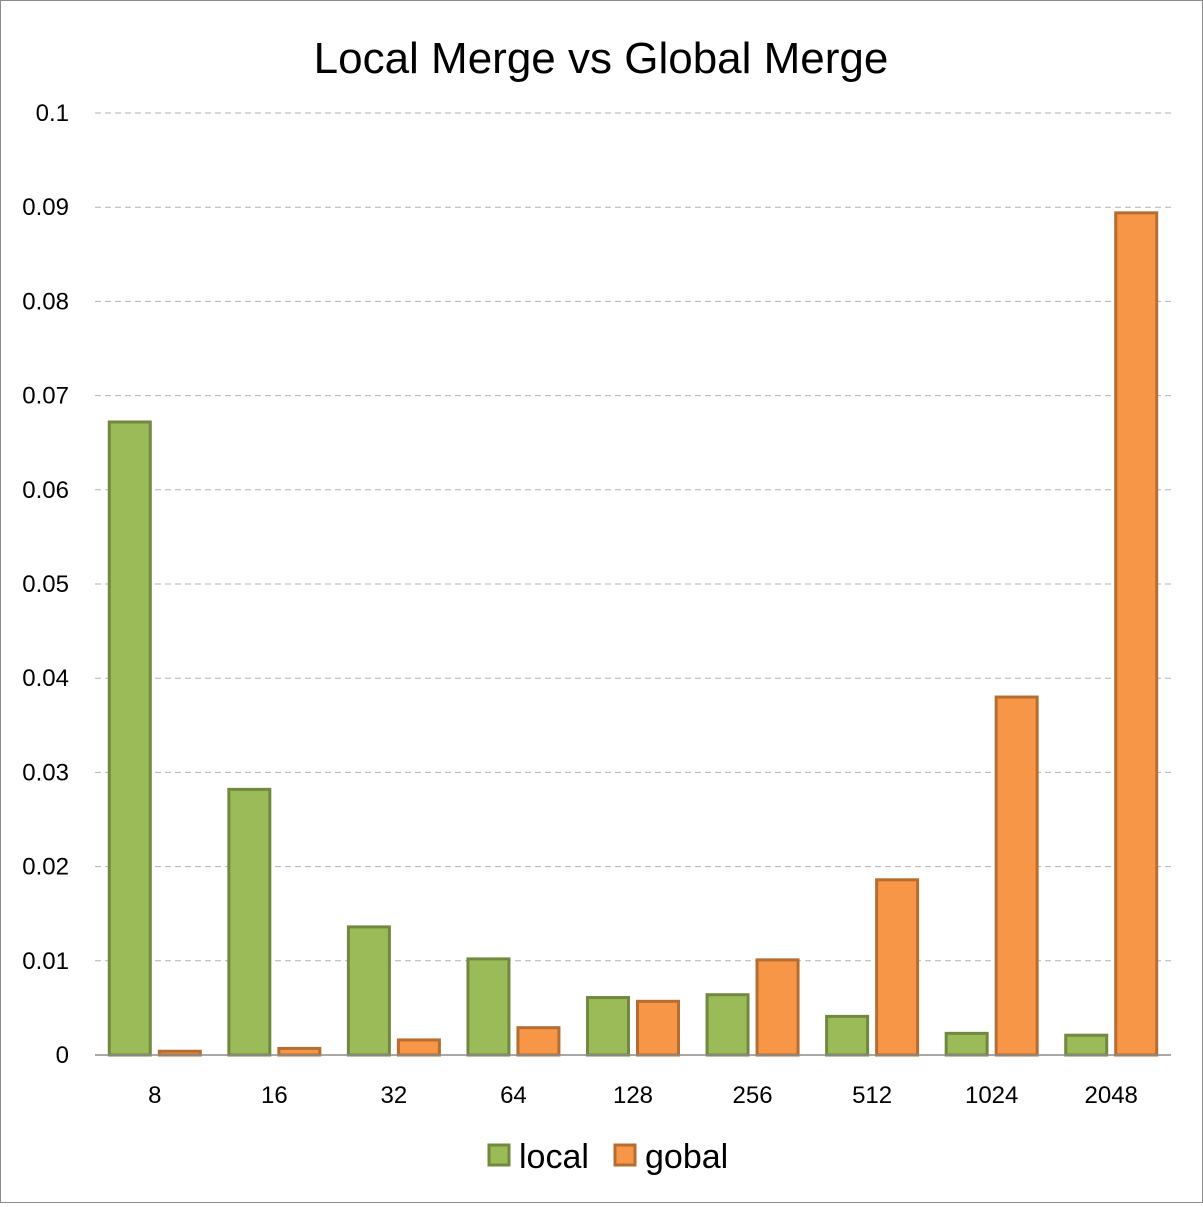 This screenshot has height=1207, width=1203. What do you see at coordinates (1136, 634) in the screenshot?
I see `bar-gobal-2048` at bounding box center [1136, 634].